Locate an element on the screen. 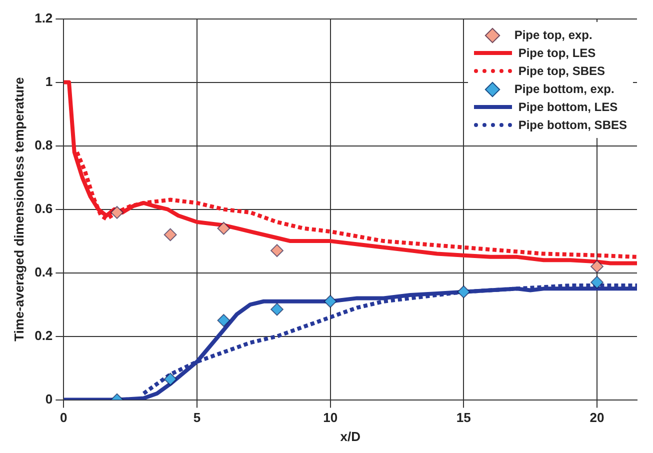 Image resolution: width=653 pixels, height=453 pixels. x-tick-label: 15 is located at coordinates (463, 418).